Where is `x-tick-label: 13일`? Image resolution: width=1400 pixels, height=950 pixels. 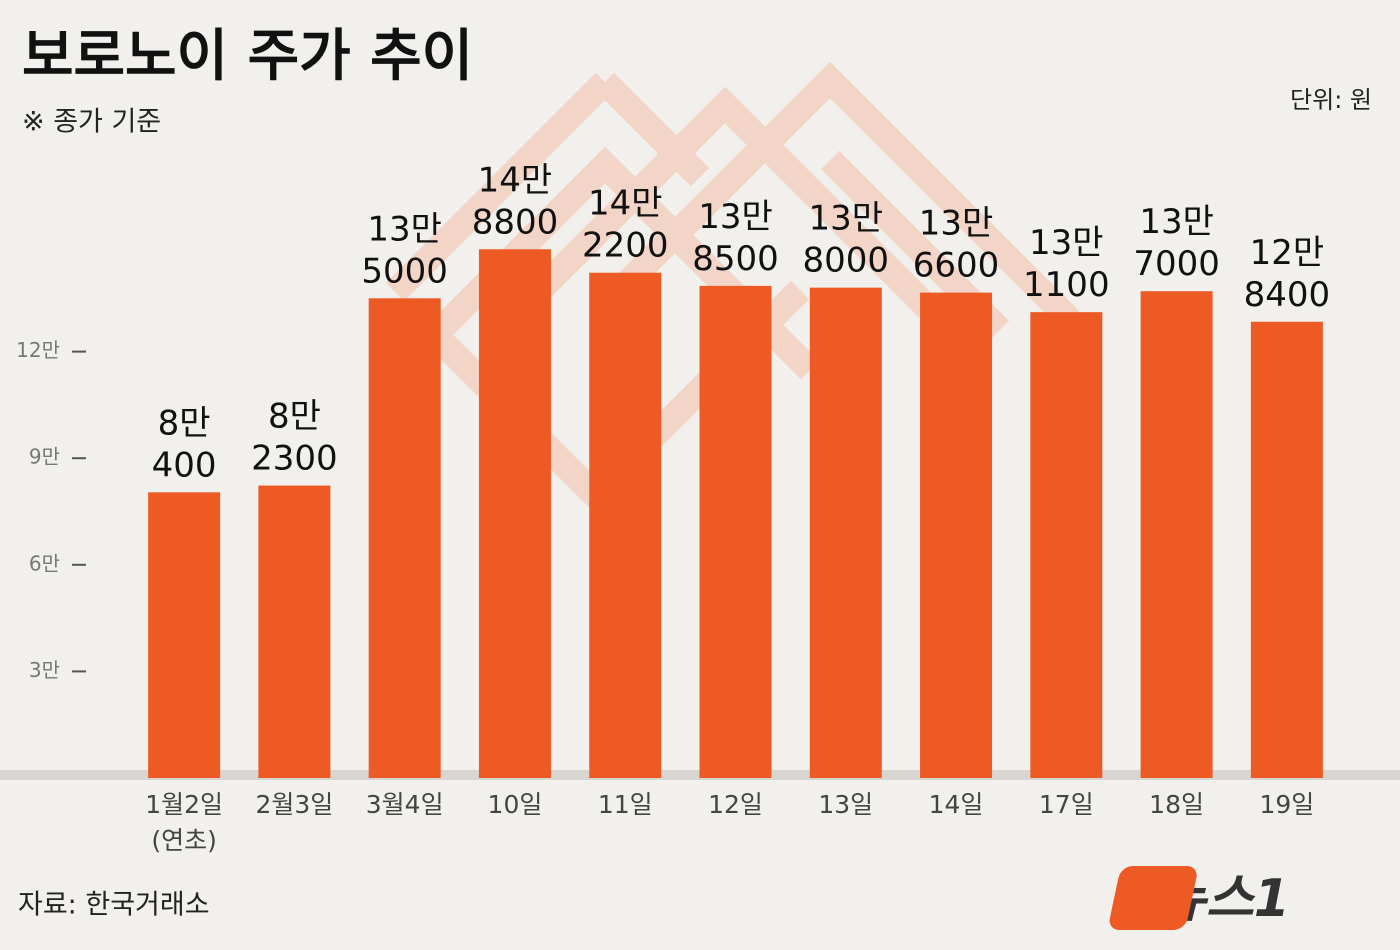
x-tick-label: 13일 is located at coordinates (845, 804).